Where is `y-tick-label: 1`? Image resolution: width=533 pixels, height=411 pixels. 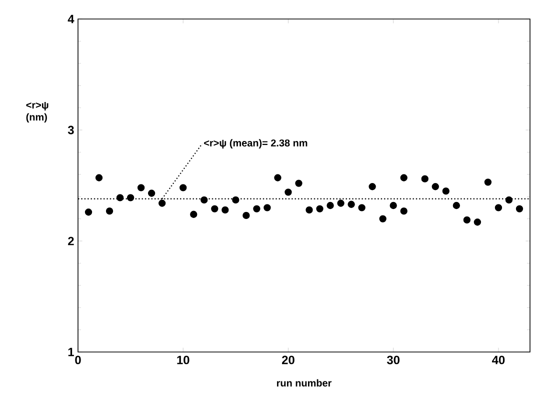 y-tick-label: 1 is located at coordinates (71, 352).